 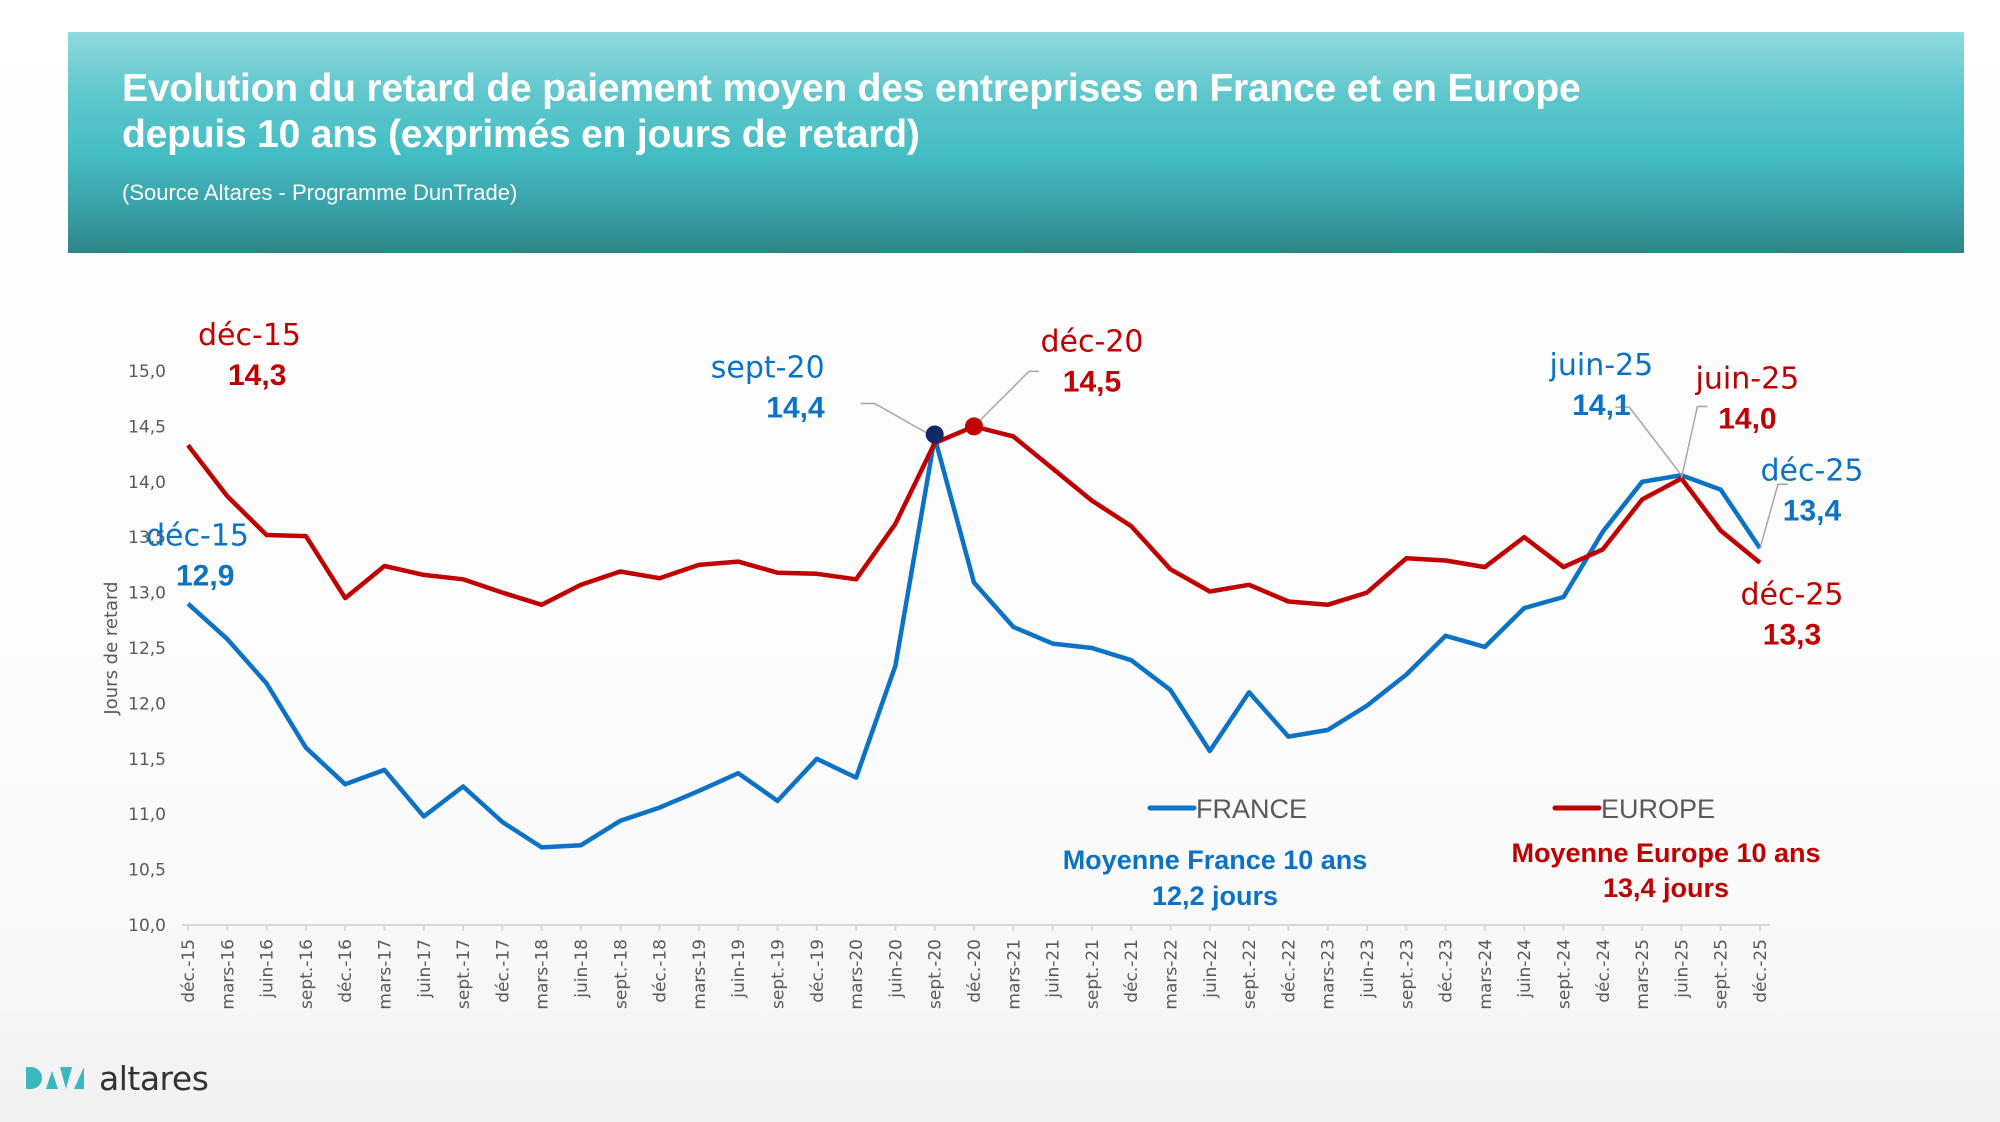 I want to click on y-tick-label: 15,0, so click(x=147, y=372).